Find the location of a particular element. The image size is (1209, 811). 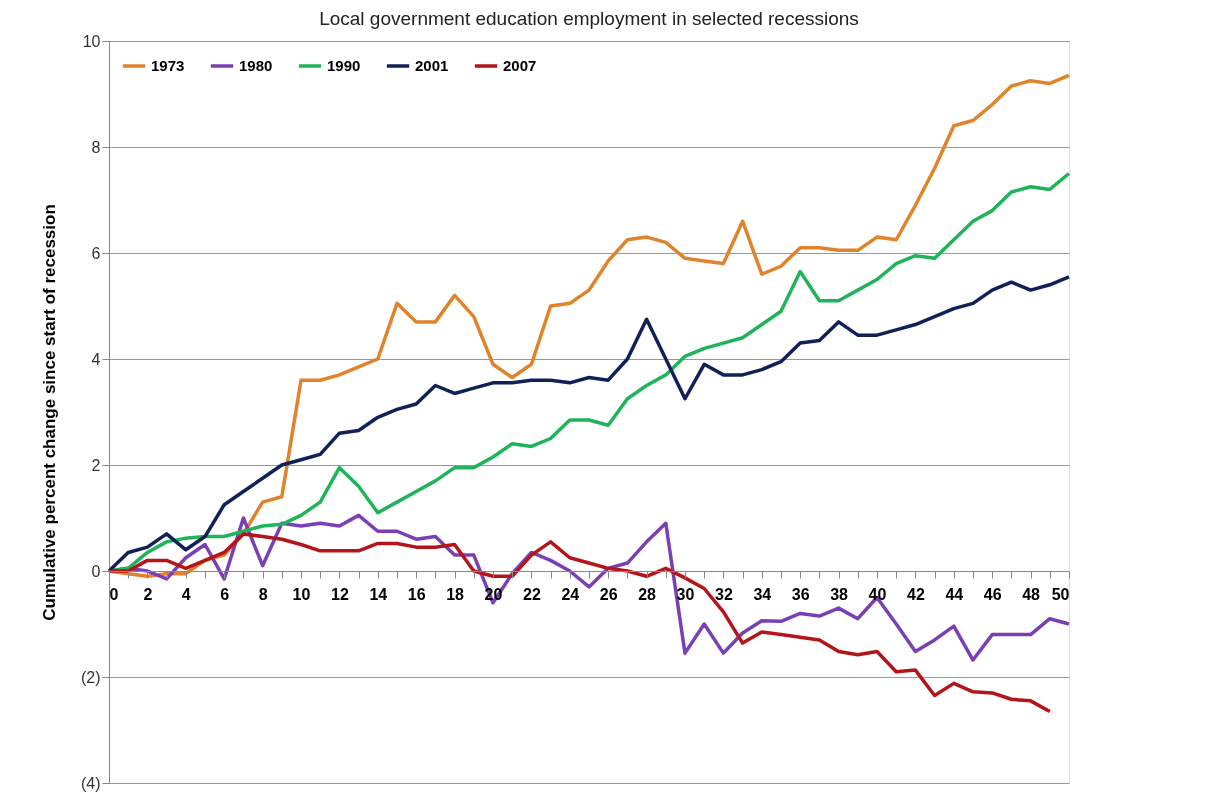

legend-label: 2007 is located at coordinates (520, 65).